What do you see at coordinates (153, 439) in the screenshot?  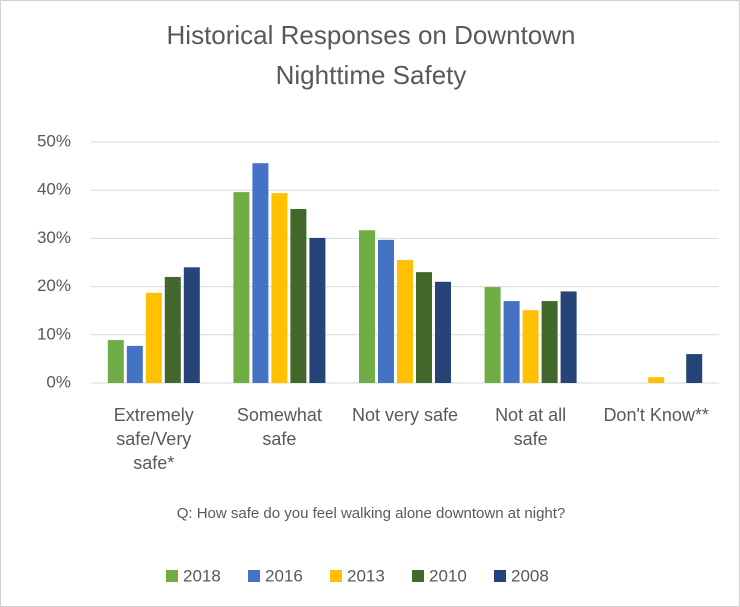 I see `x-tick-label: Extremely safe/Very safe*` at bounding box center [153, 439].